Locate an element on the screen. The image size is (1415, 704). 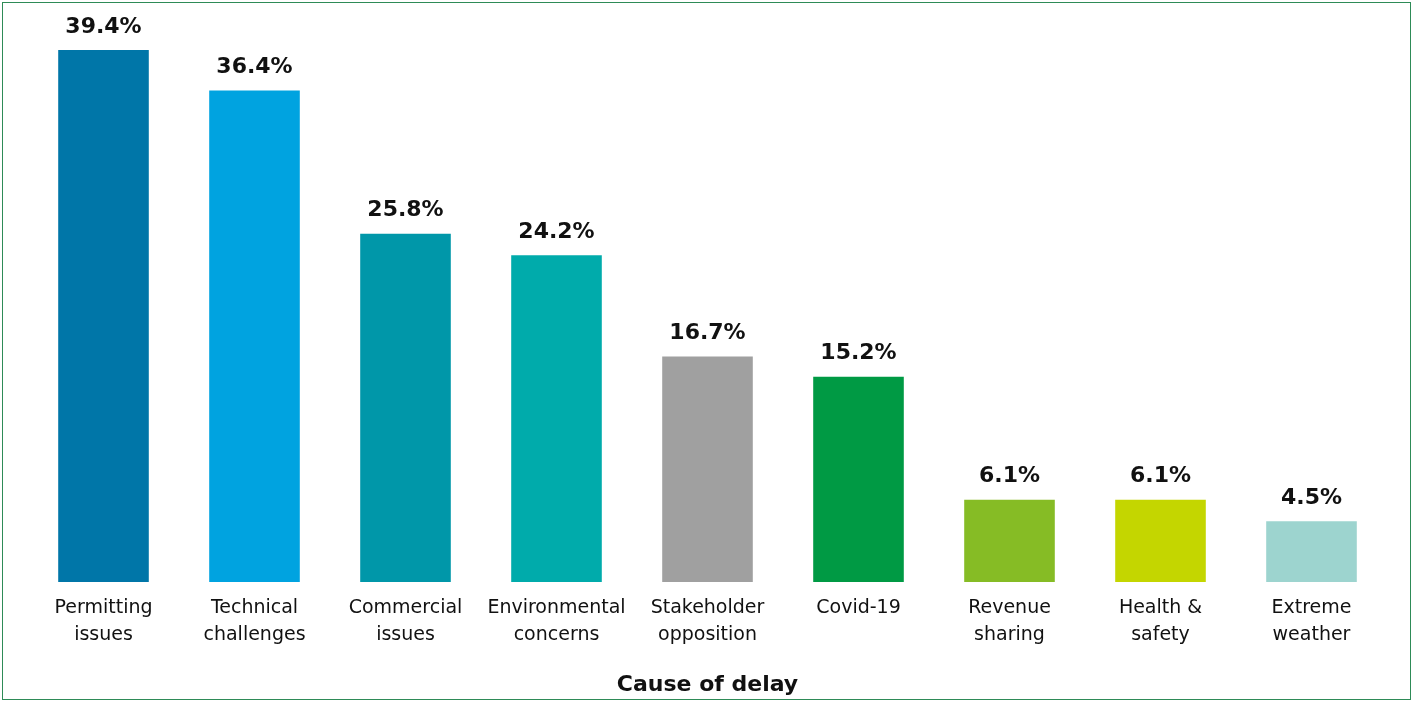
x-tick-label: Permitting issues is located at coordinates (103, 619).